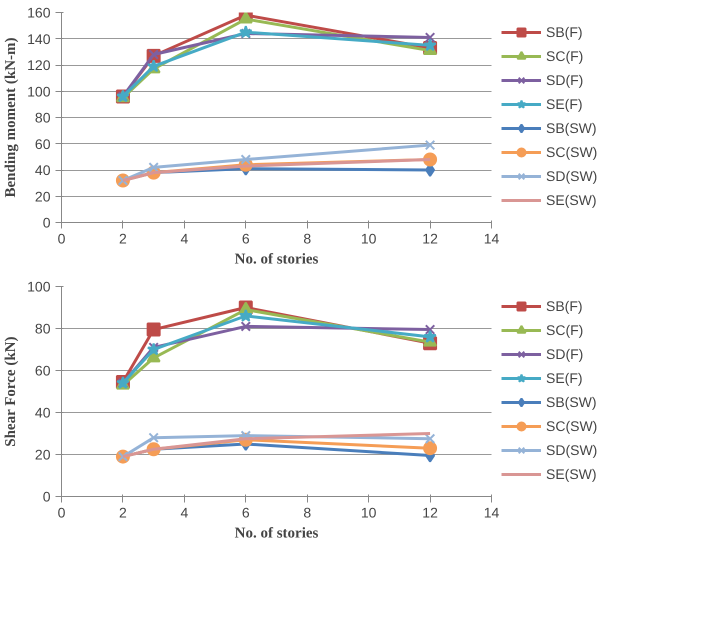 This screenshot has width=701, height=631. Describe the element at coordinates (39, 12) in the screenshot. I see `y-tick-label: 160` at that location.